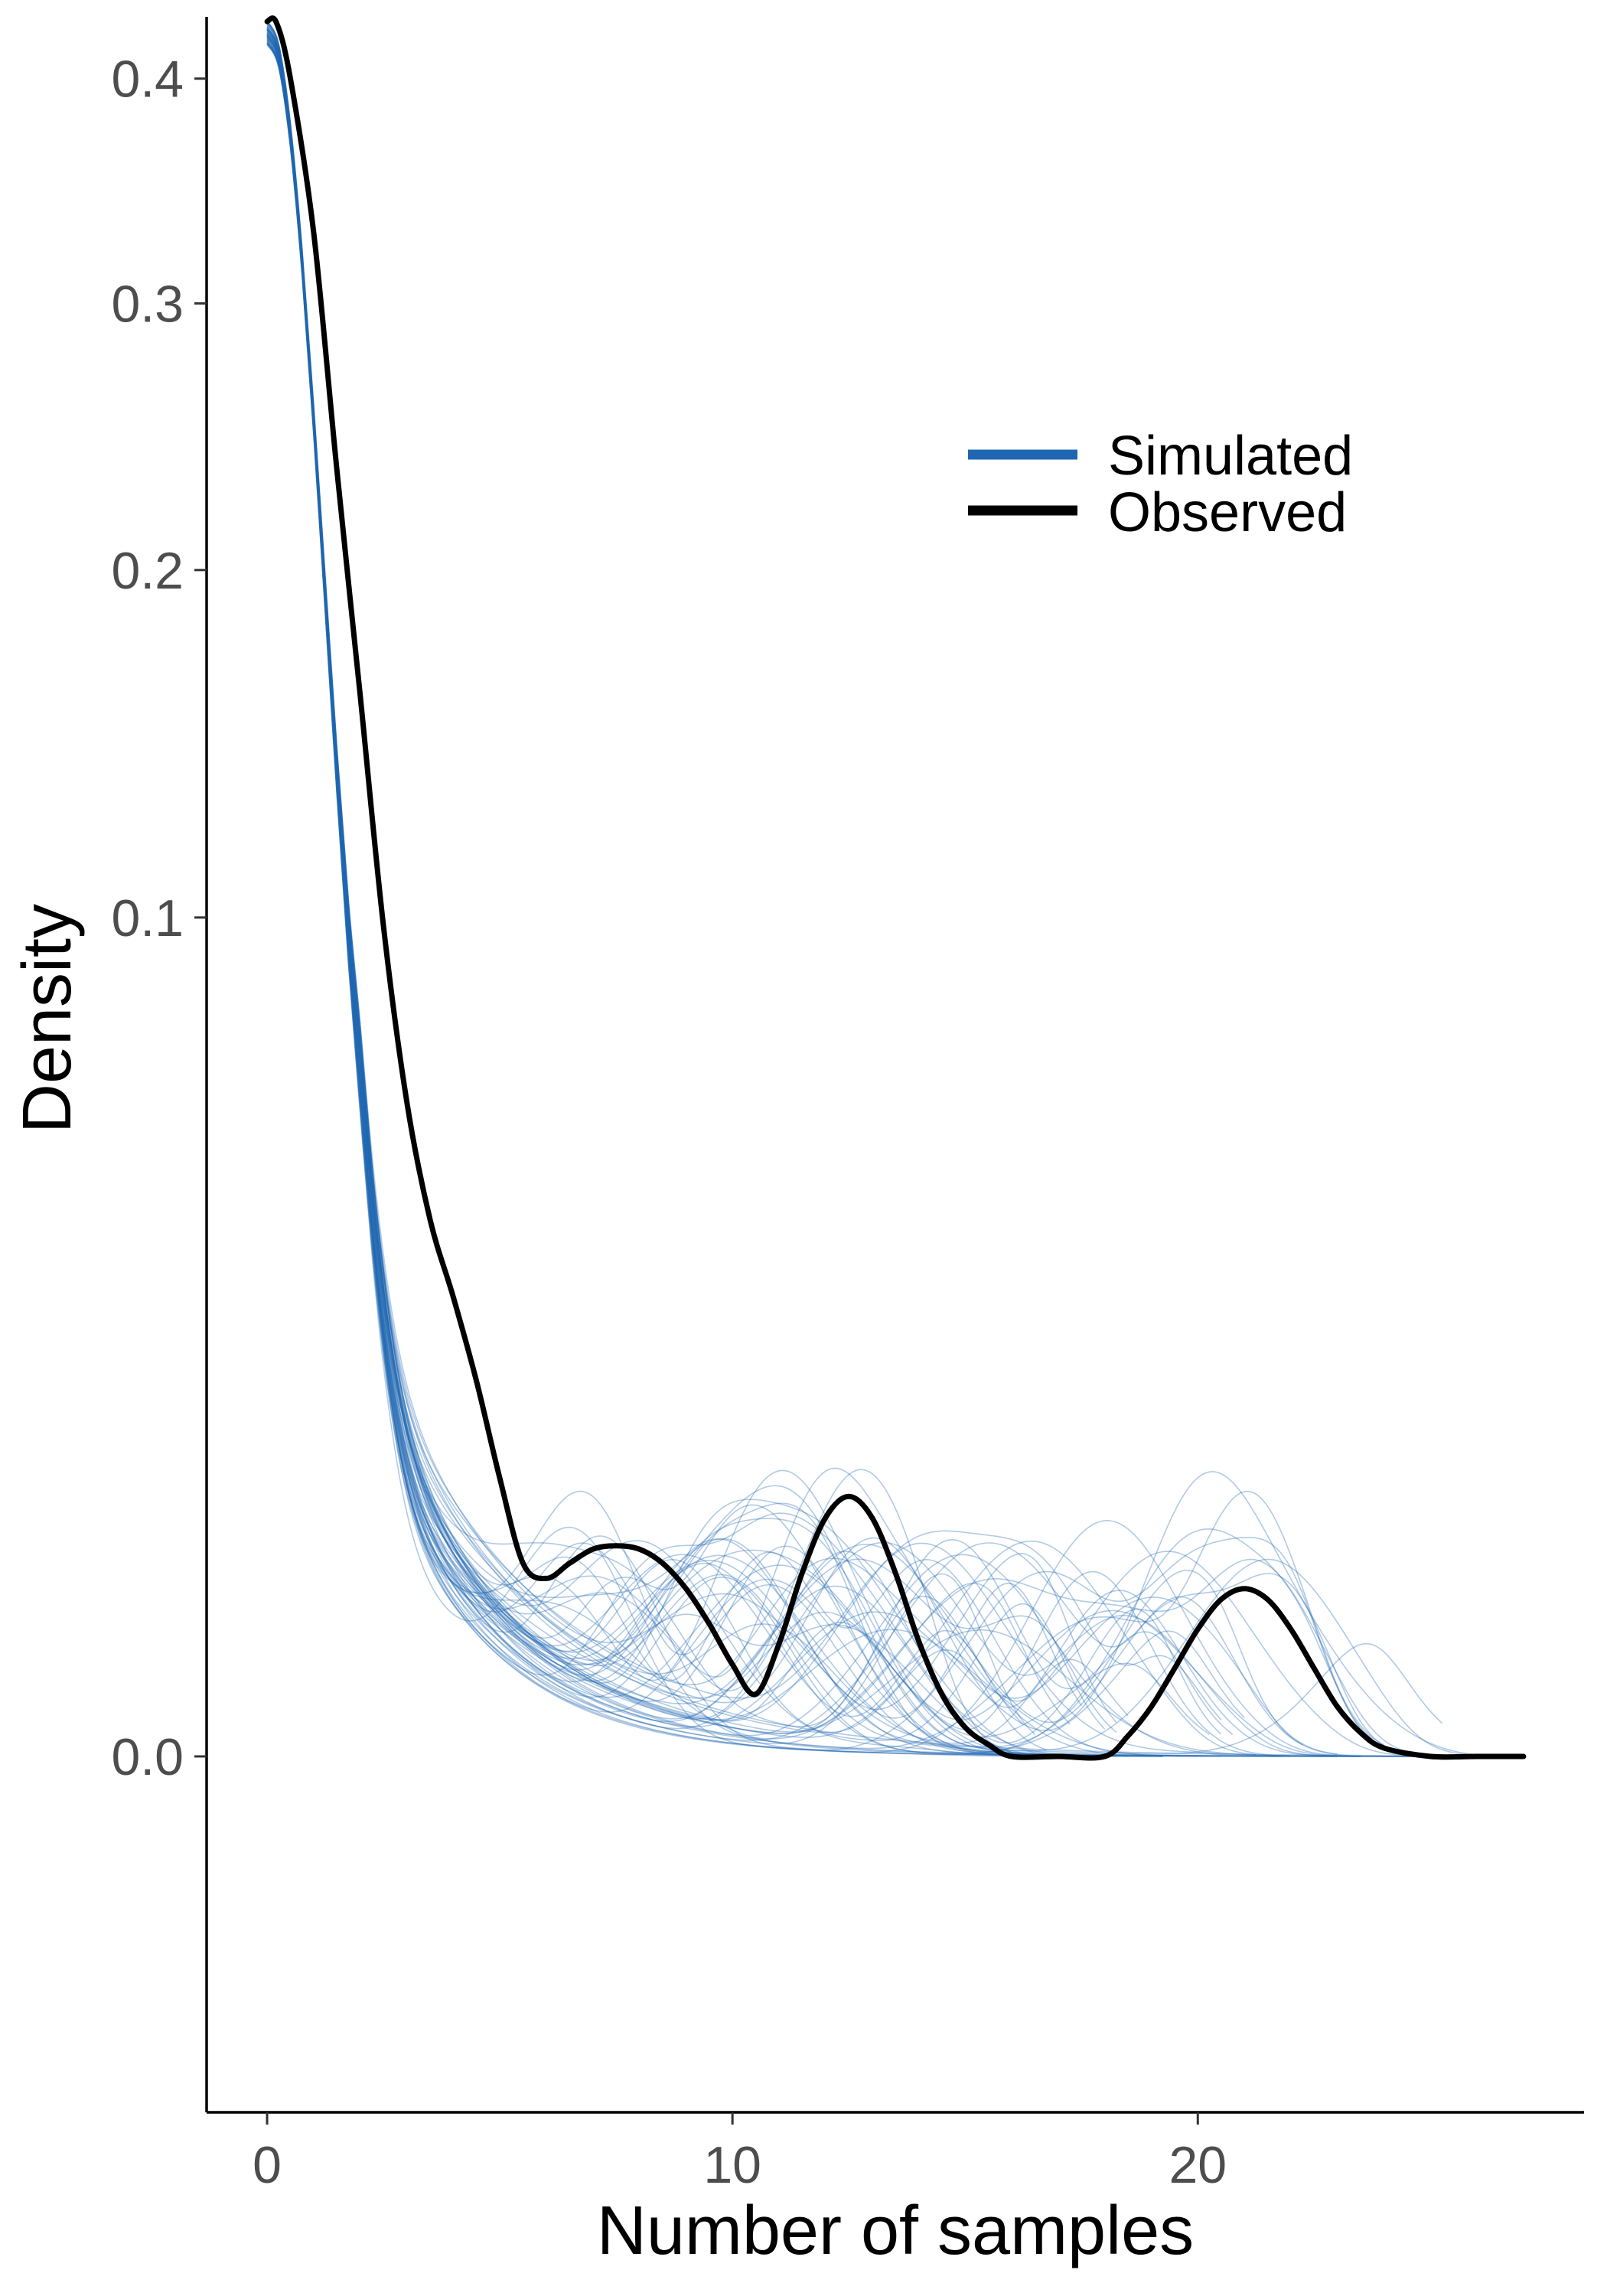 The height and width of the screenshot is (2296, 1607). I want to click on y-axis-title: Density, so click(47, 1018).